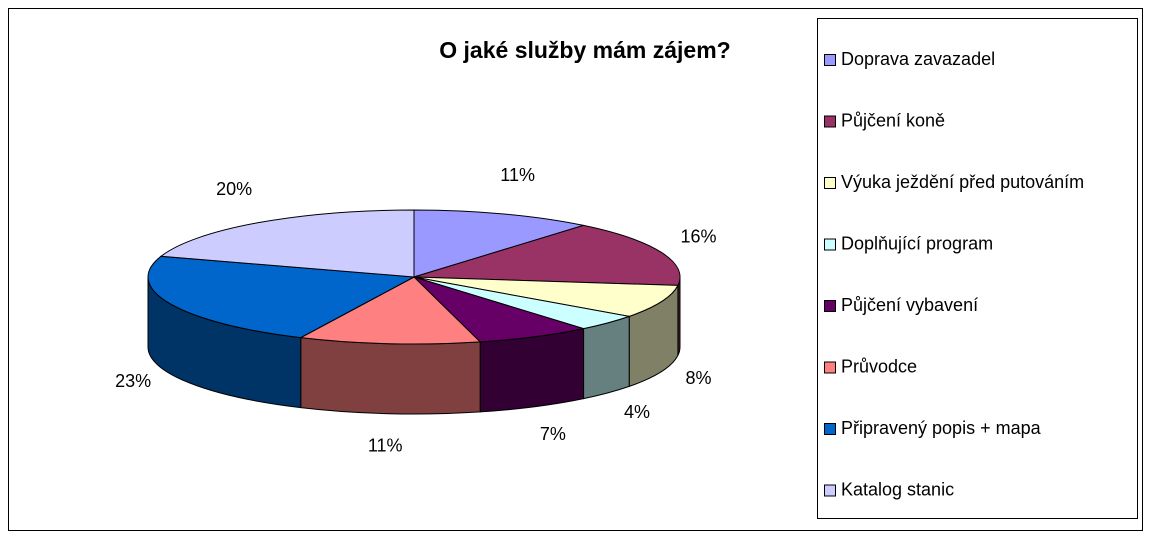 Image resolution: width=1151 pixels, height=539 pixels. I want to click on data-label: 20%, so click(234, 189).